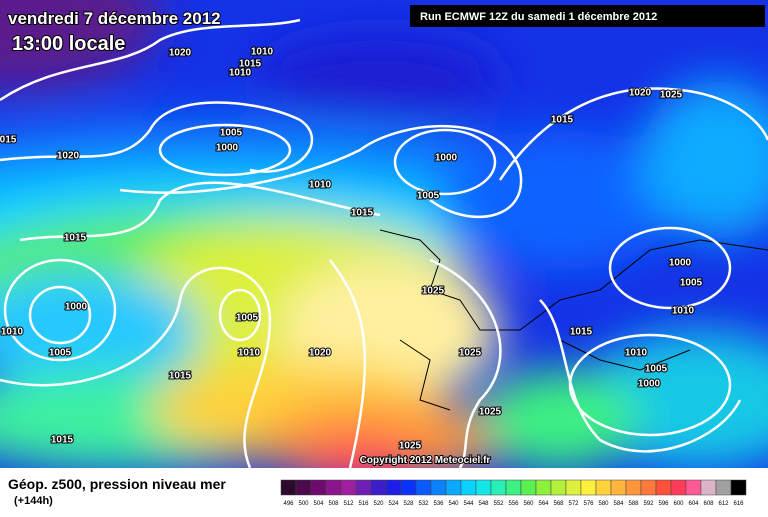 The image size is (768, 517). What do you see at coordinates (393, 504) in the screenshot?
I see `colorbar-label: 524` at bounding box center [393, 504].